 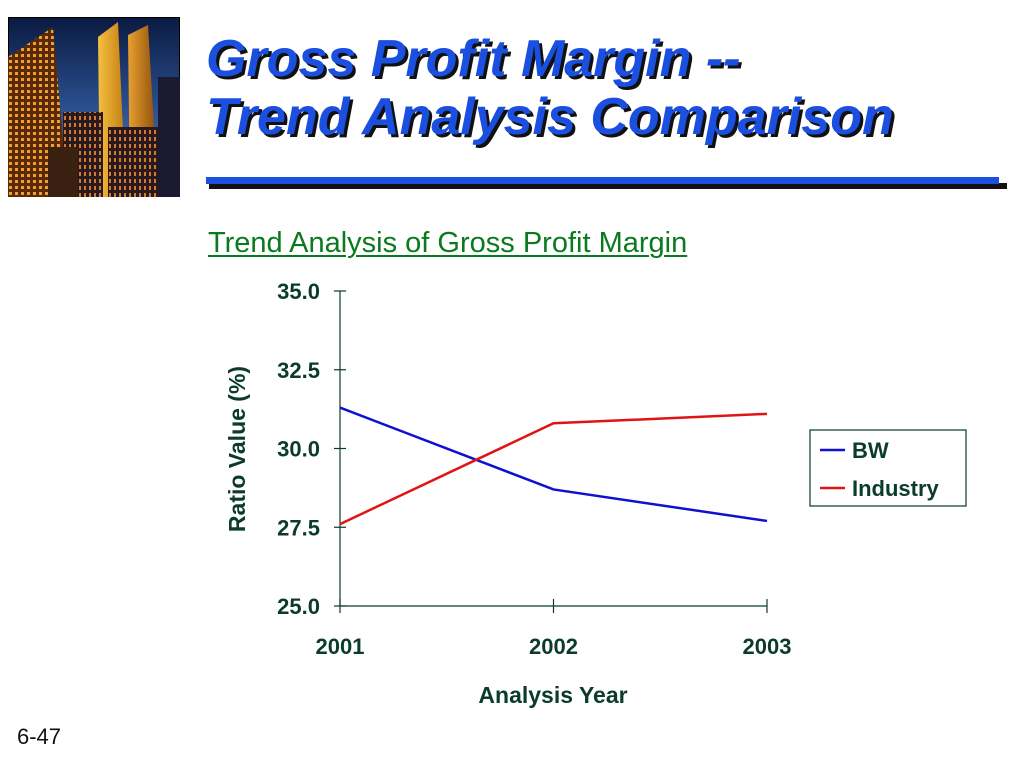 What do you see at coordinates (39, 736) in the screenshot?
I see `slide-number: 6-47` at bounding box center [39, 736].